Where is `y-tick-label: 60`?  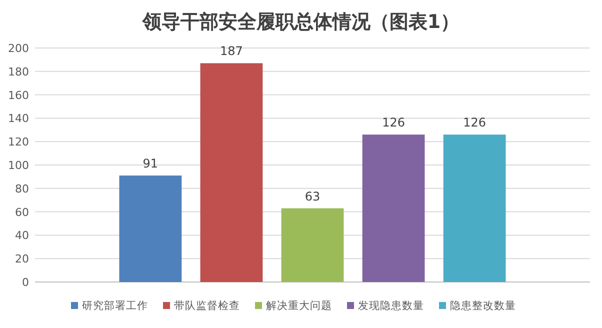 y-tick-label: 60 is located at coordinates (22, 212).